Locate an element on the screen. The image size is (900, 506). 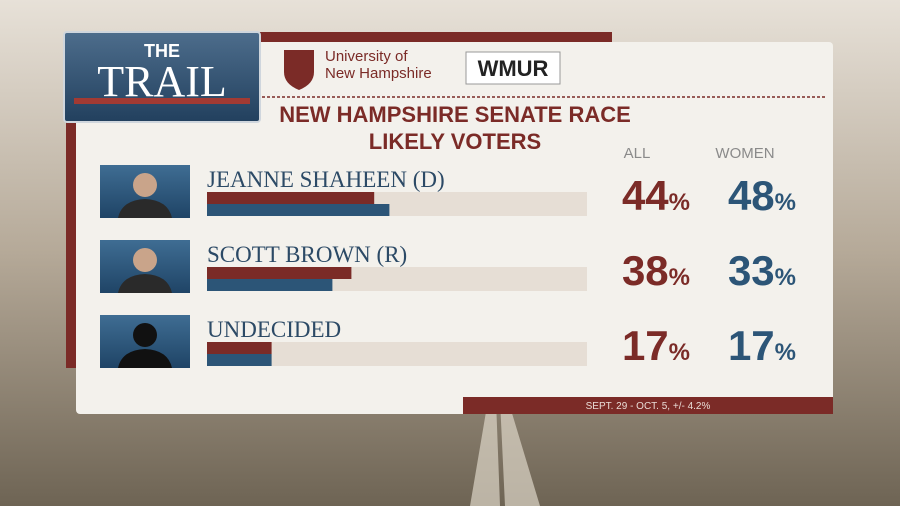
column-header: WOMEN is located at coordinates (744, 153).